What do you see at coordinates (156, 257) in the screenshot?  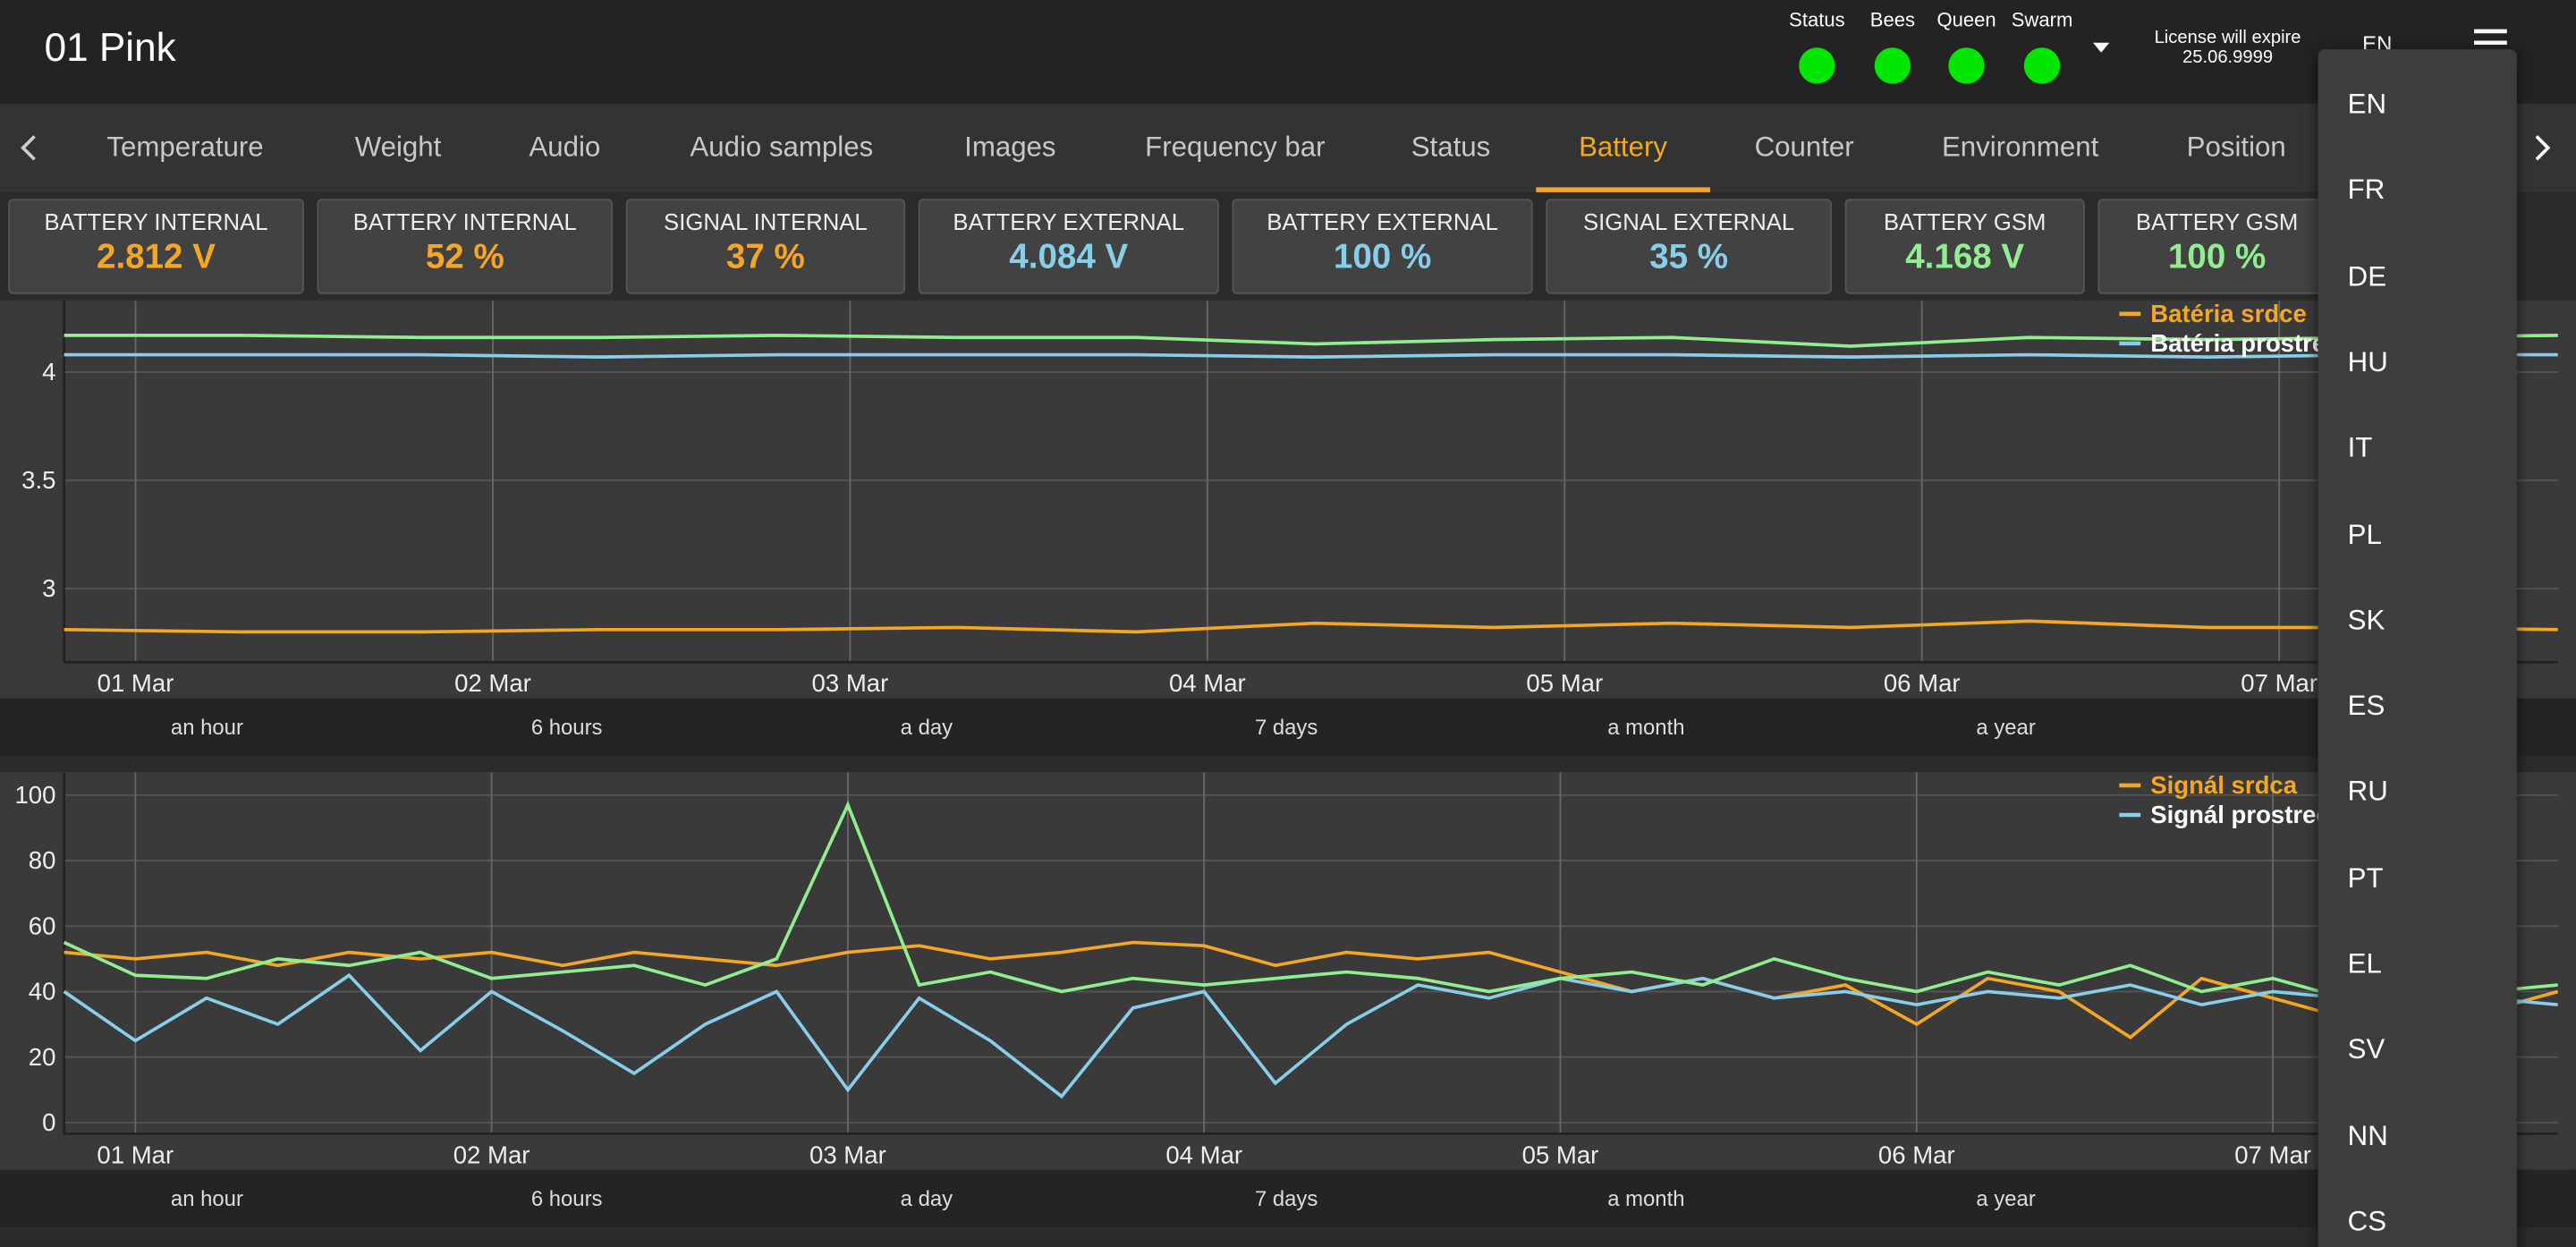 I see `card-value: 2.812 V` at bounding box center [156, 257].